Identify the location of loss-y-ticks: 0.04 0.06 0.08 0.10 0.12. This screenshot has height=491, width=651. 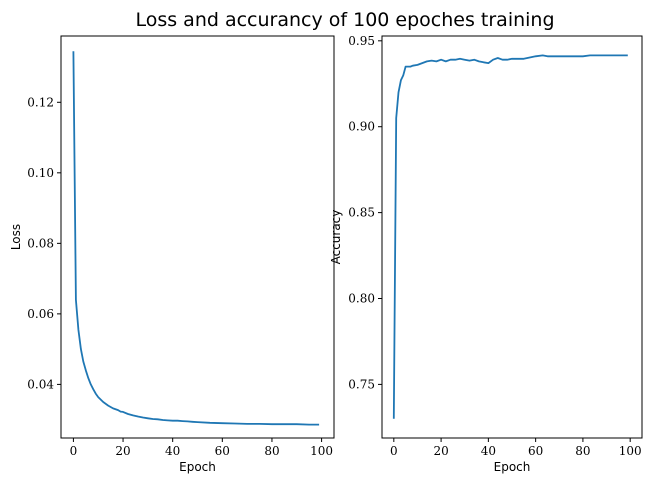
(44, 243).